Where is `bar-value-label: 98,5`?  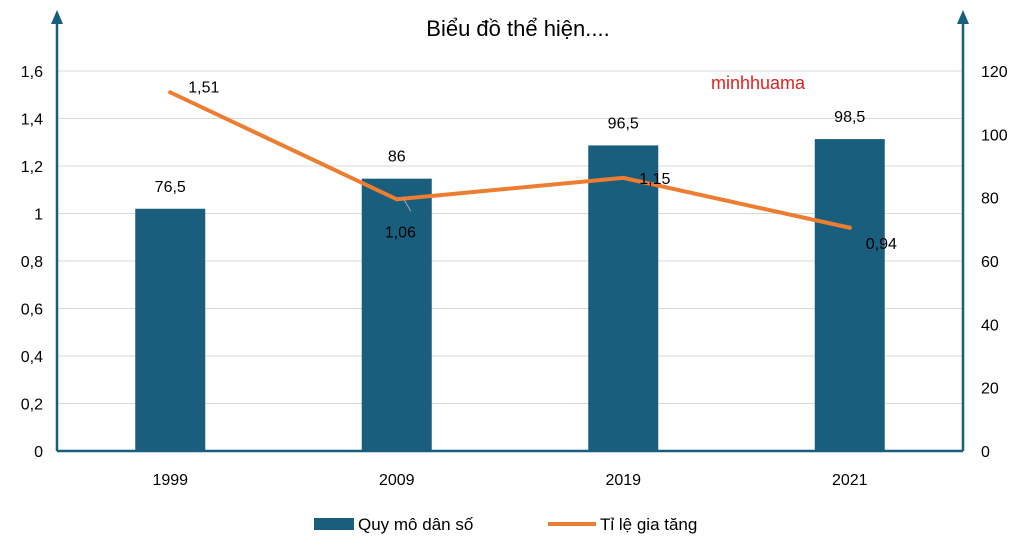
bar-value-label: 98,5 is located at coordinates (849, 117).